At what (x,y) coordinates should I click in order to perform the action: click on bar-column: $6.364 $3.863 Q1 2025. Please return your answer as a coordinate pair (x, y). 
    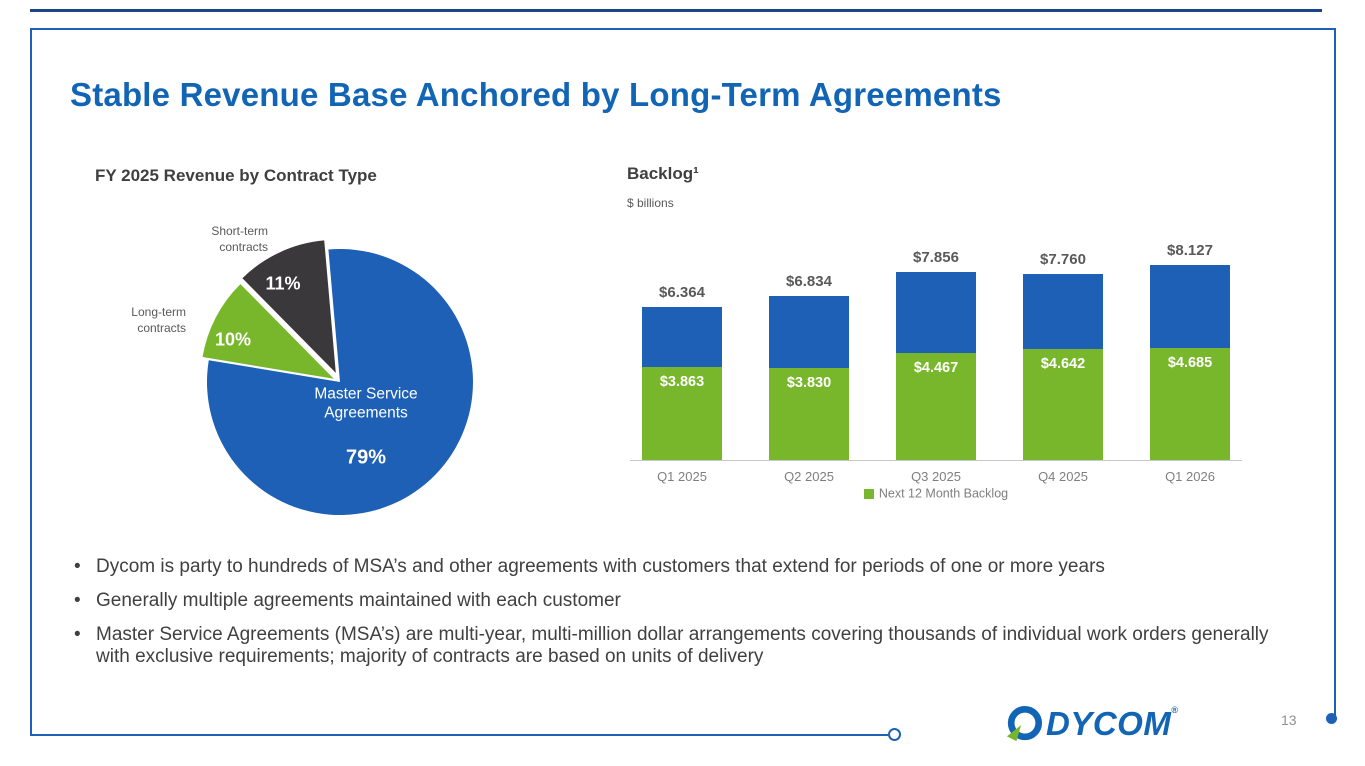
    Looking at the image, I should click on (682, 357).